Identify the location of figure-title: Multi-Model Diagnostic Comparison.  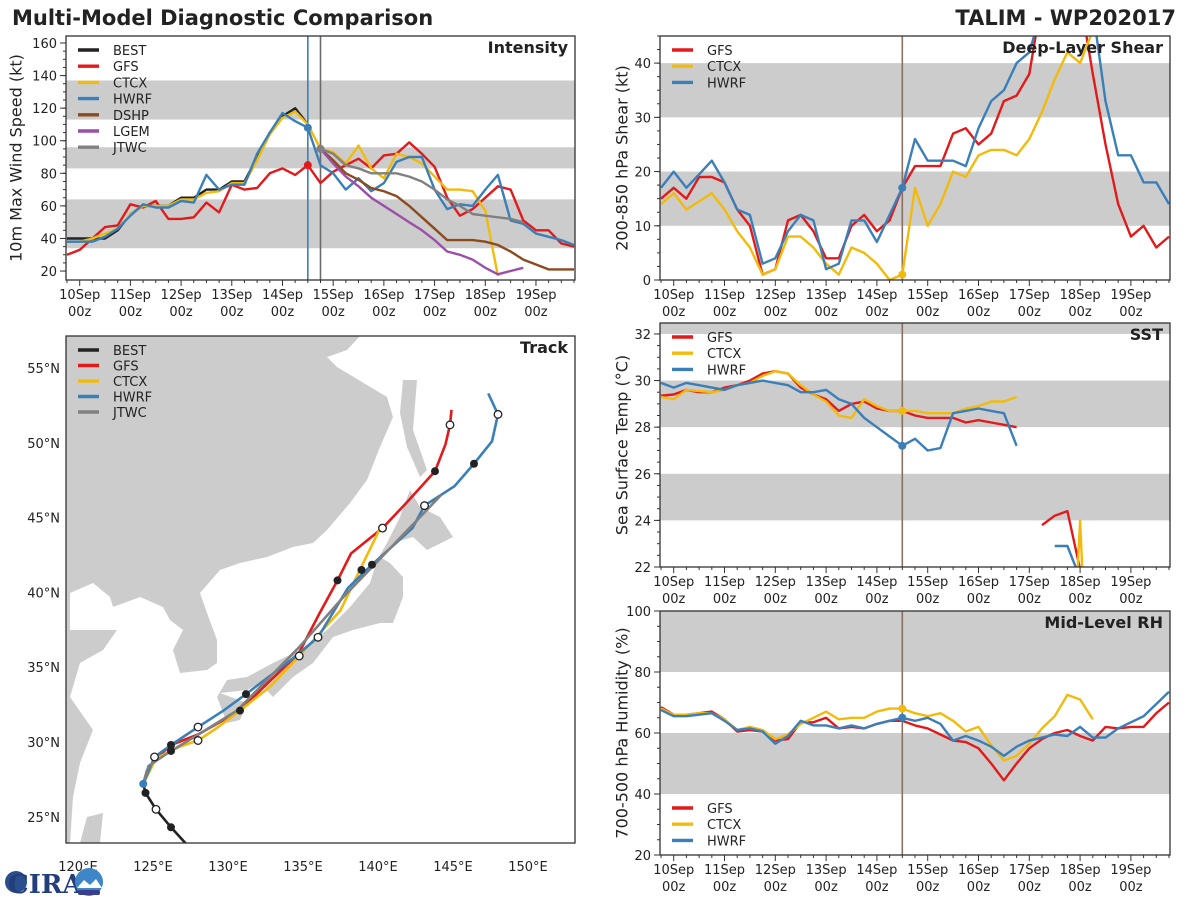
(222, 18).